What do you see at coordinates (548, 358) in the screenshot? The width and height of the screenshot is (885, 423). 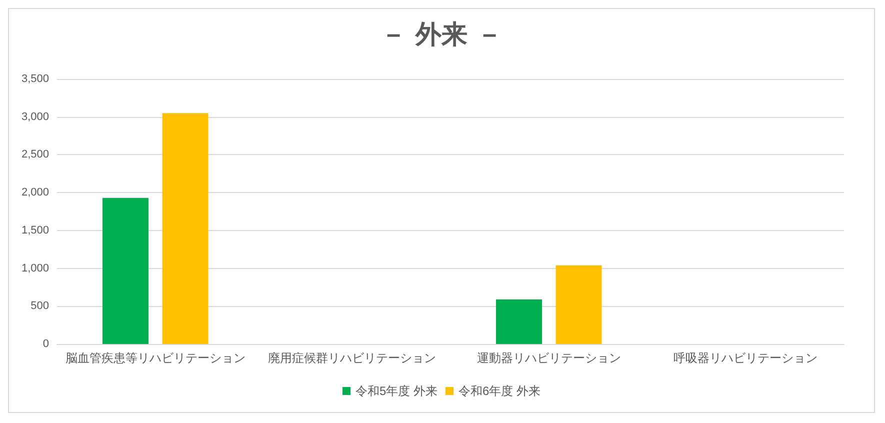 I see `x-tick-label: 運動器リハビリテーション` at bounding box center [548, 358].